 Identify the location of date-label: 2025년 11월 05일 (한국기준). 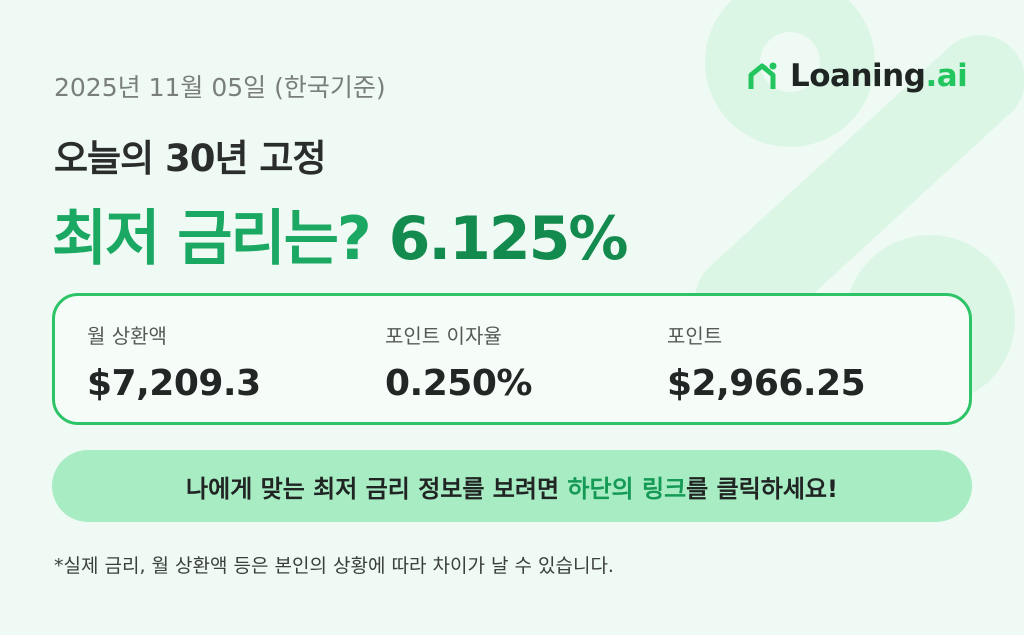
(220, 87).